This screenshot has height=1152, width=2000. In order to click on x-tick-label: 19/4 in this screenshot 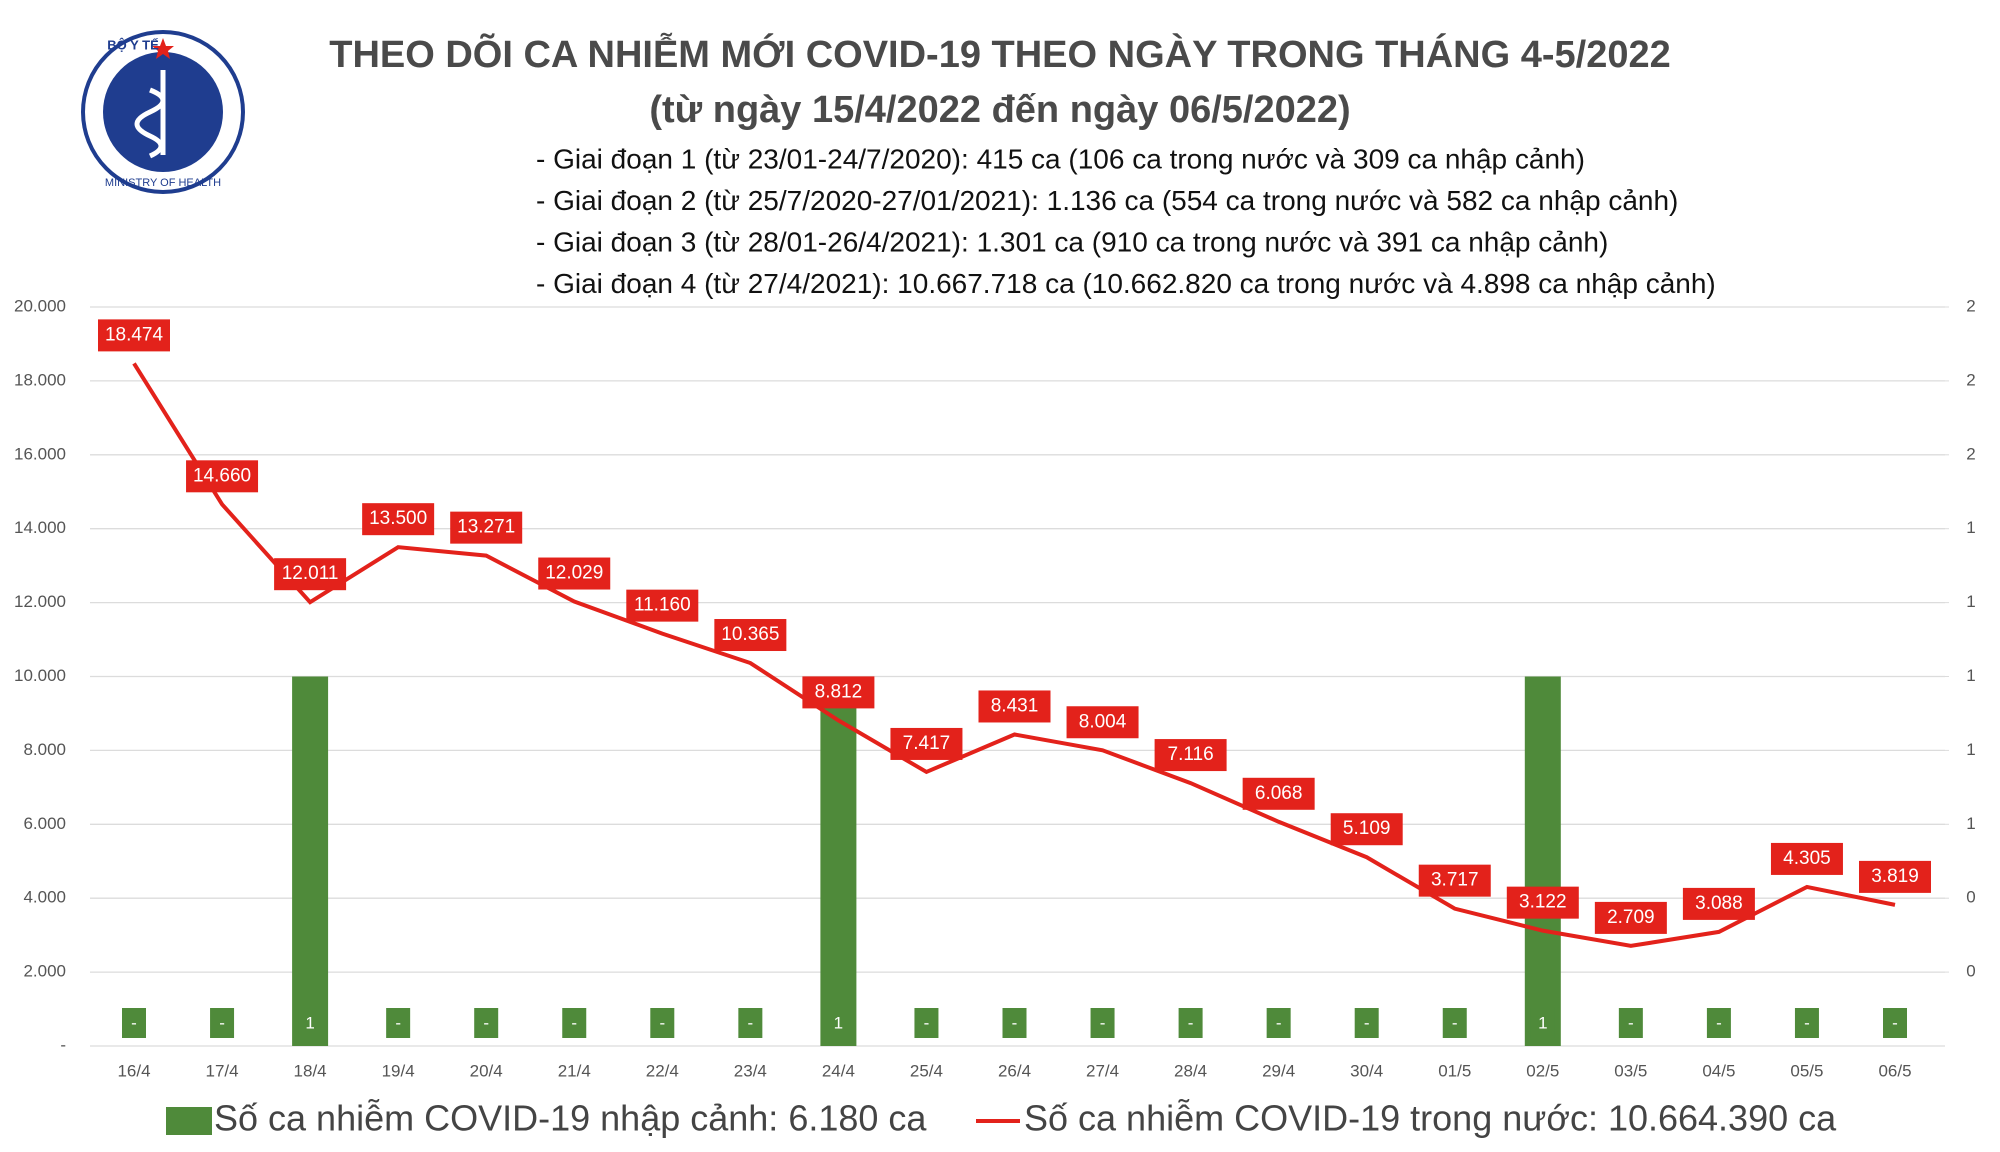, I will do `click(398, 1070)`.